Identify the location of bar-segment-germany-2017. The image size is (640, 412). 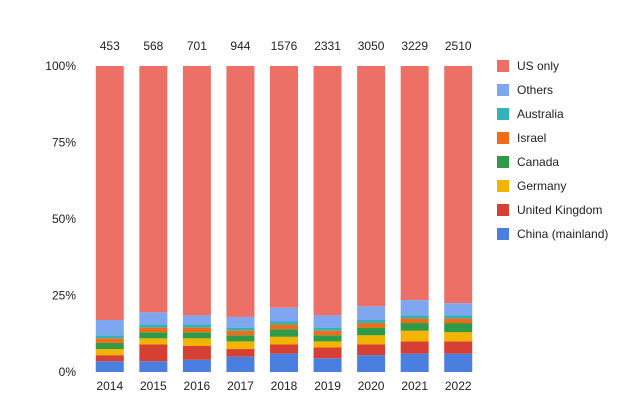
(240, 345).